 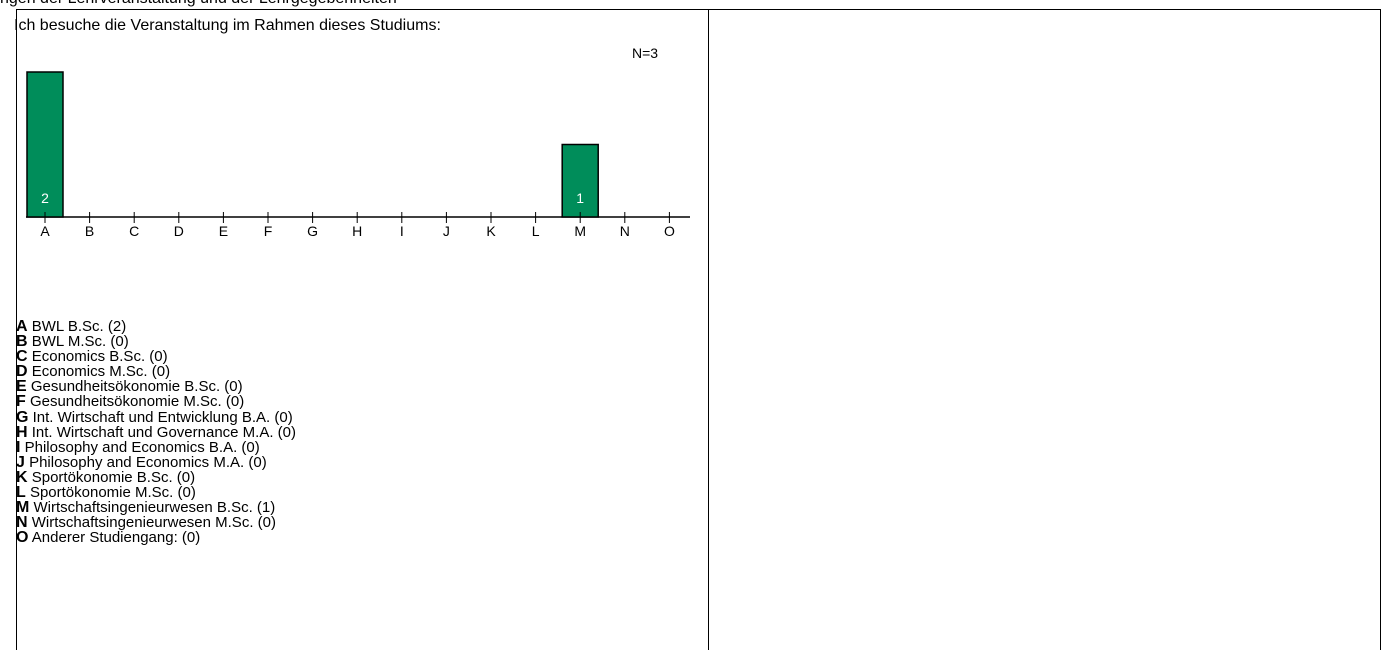 I want to click on legend-item-I: I Philosophy and Economics B.A. (0), so click(x=156, y=447).